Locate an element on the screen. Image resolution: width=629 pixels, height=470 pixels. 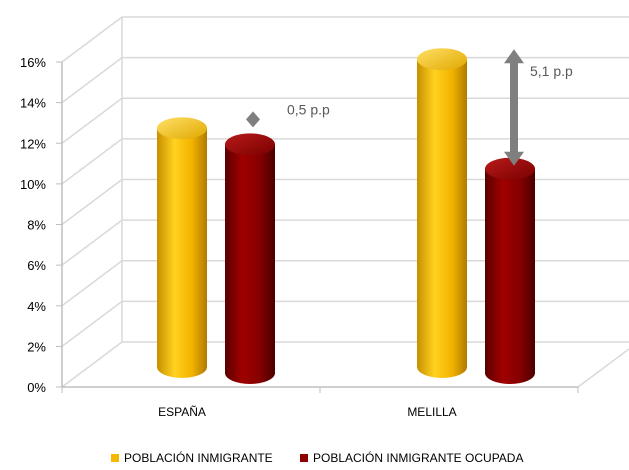
legend-item-label: POBLACIÓN INMIGRANTE OCUPADA is located at coordinates (418, 457).